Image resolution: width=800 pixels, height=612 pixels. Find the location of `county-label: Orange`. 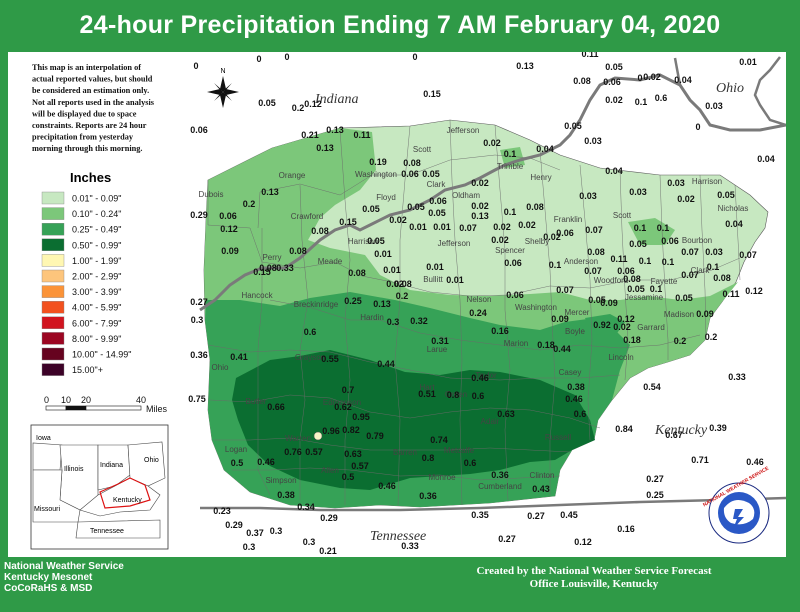

county-label: Orange is located at coordinates (292, 175).